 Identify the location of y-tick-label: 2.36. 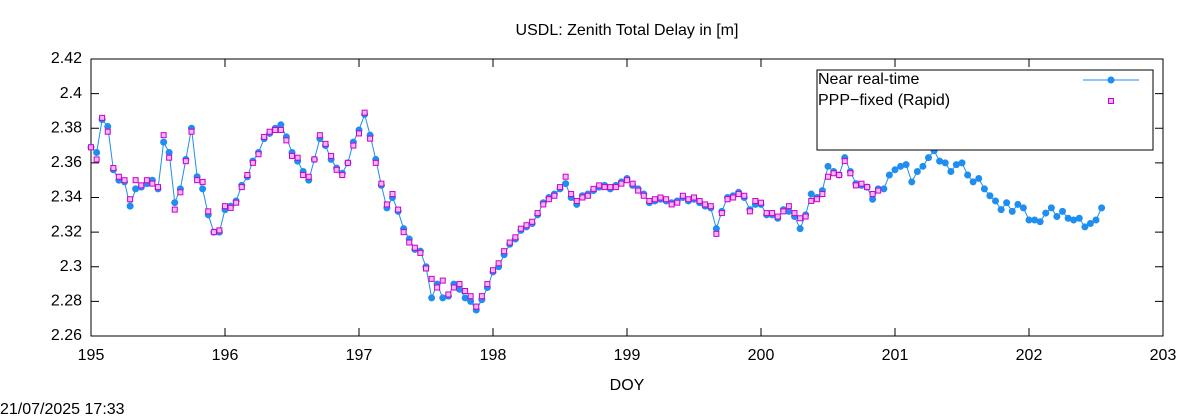
(66, 162).